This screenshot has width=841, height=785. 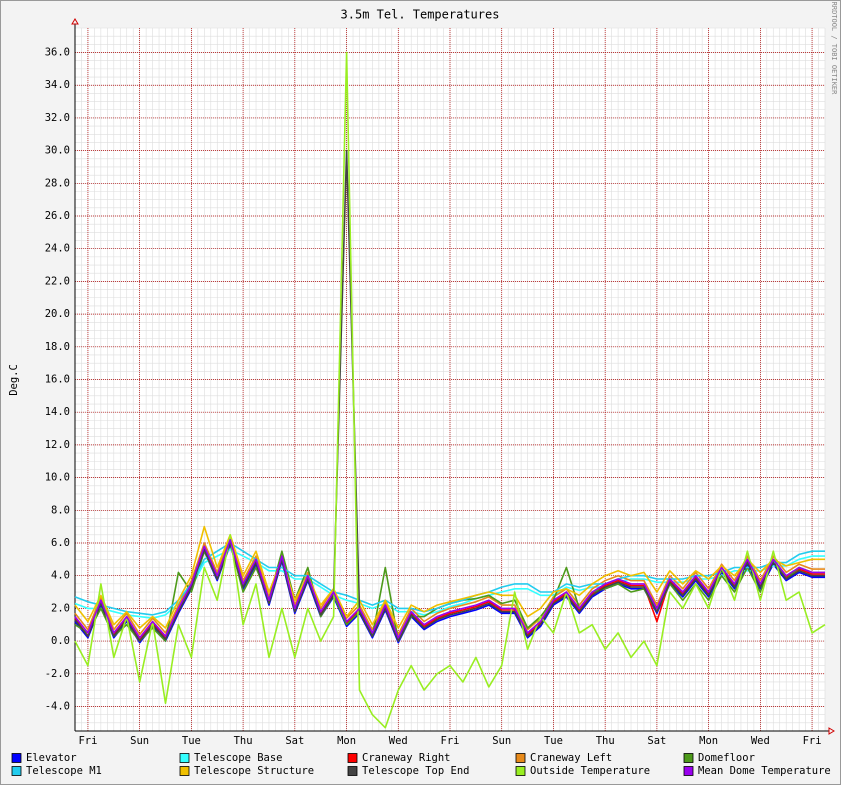 What do you see at coordinates (57, 314) in the screenshot?
I see `y-tick-label: 20.0` at bounding box center [57, 314].